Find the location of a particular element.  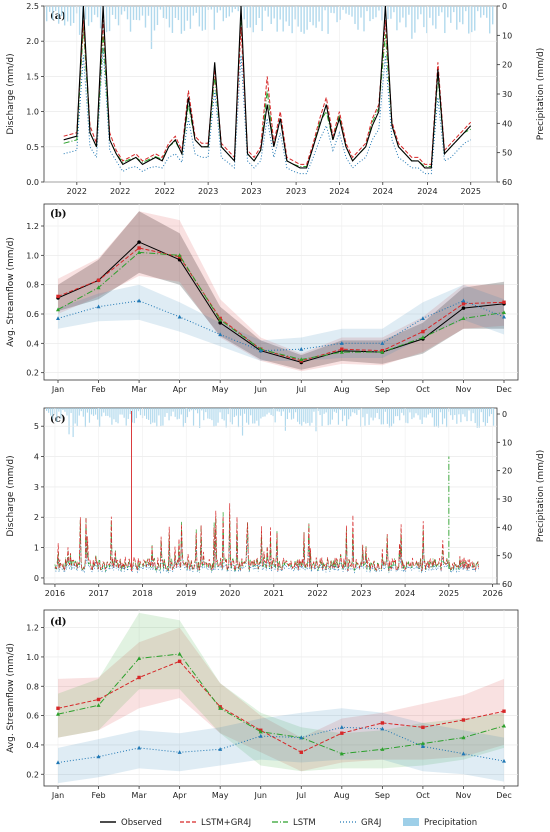

xtick-label: 2024 is located at coordinates (339, 191).